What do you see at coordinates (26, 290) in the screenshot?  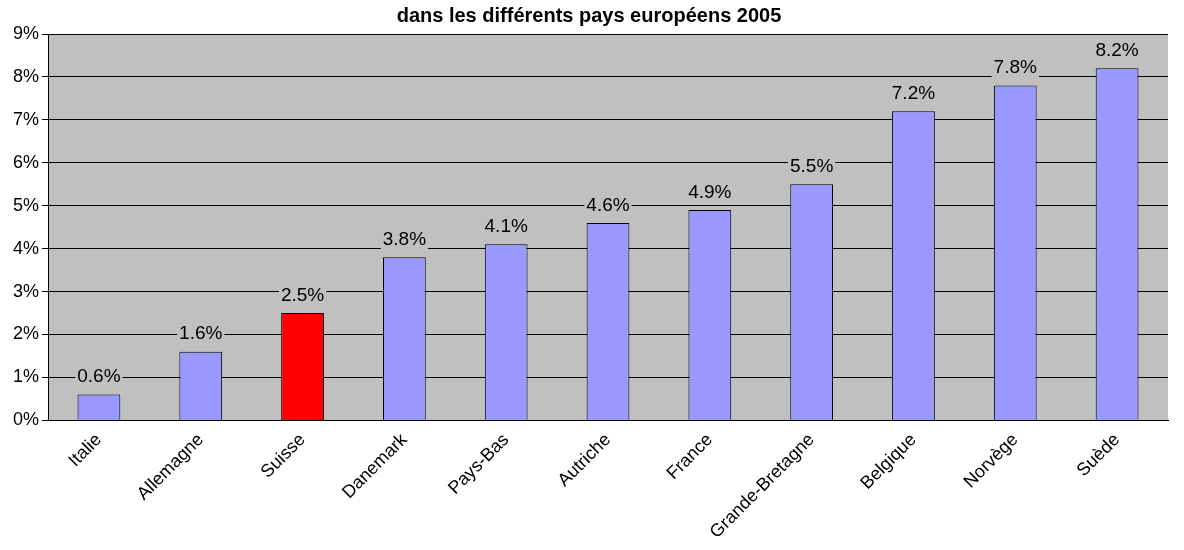 I see `y-tick-label: 3%` at bounding box center [26, 290].